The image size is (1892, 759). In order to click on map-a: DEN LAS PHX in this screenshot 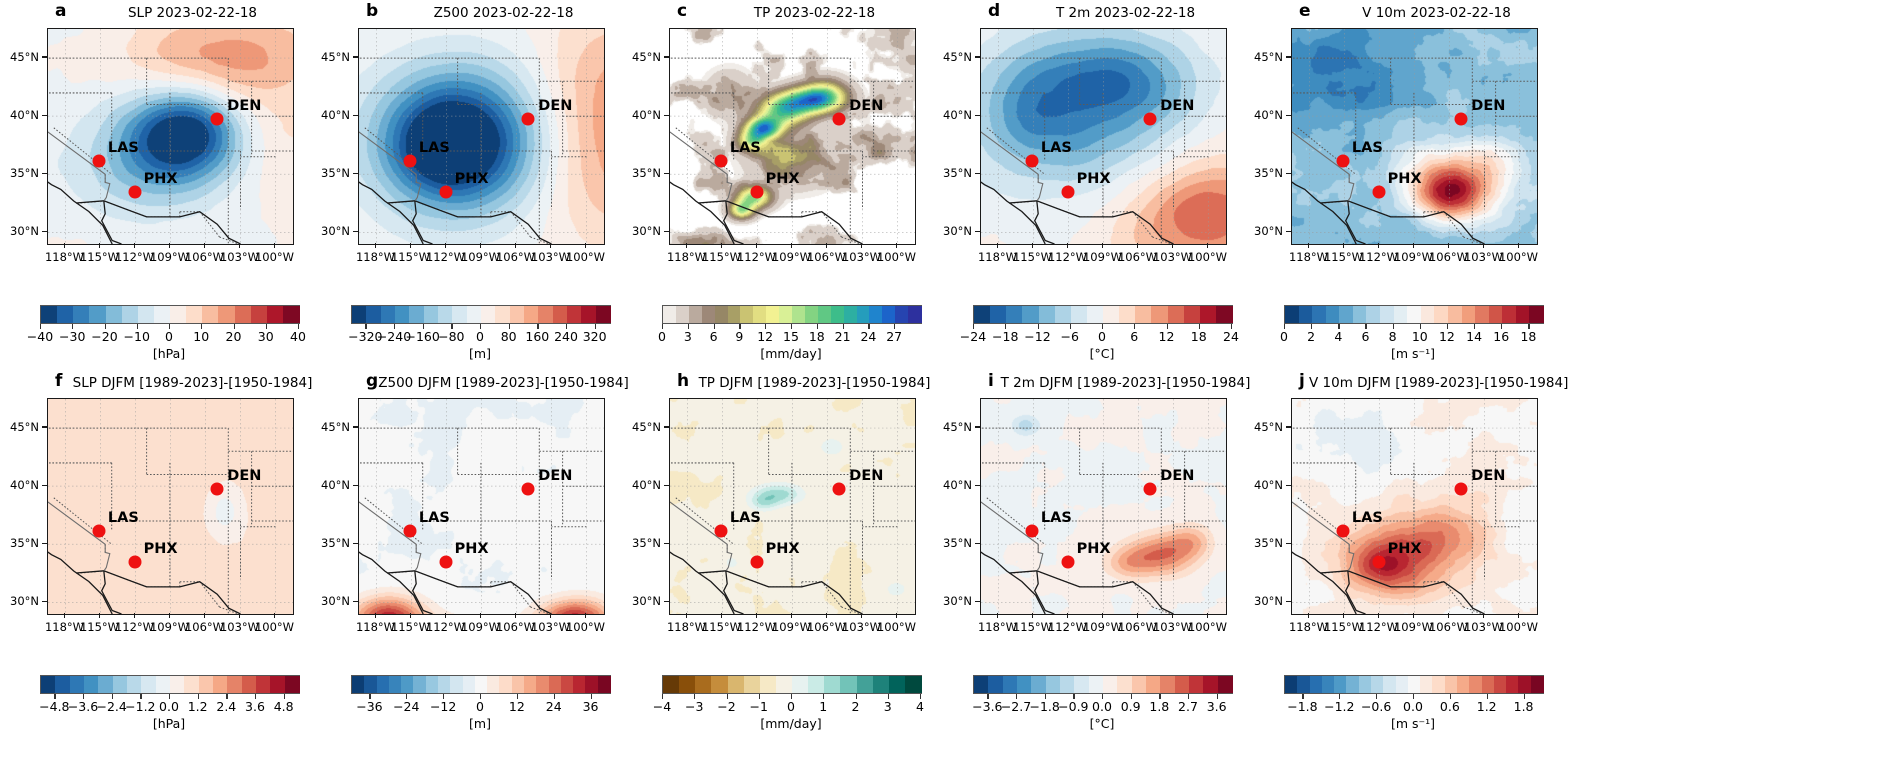, I will do `click(170, 136)`.